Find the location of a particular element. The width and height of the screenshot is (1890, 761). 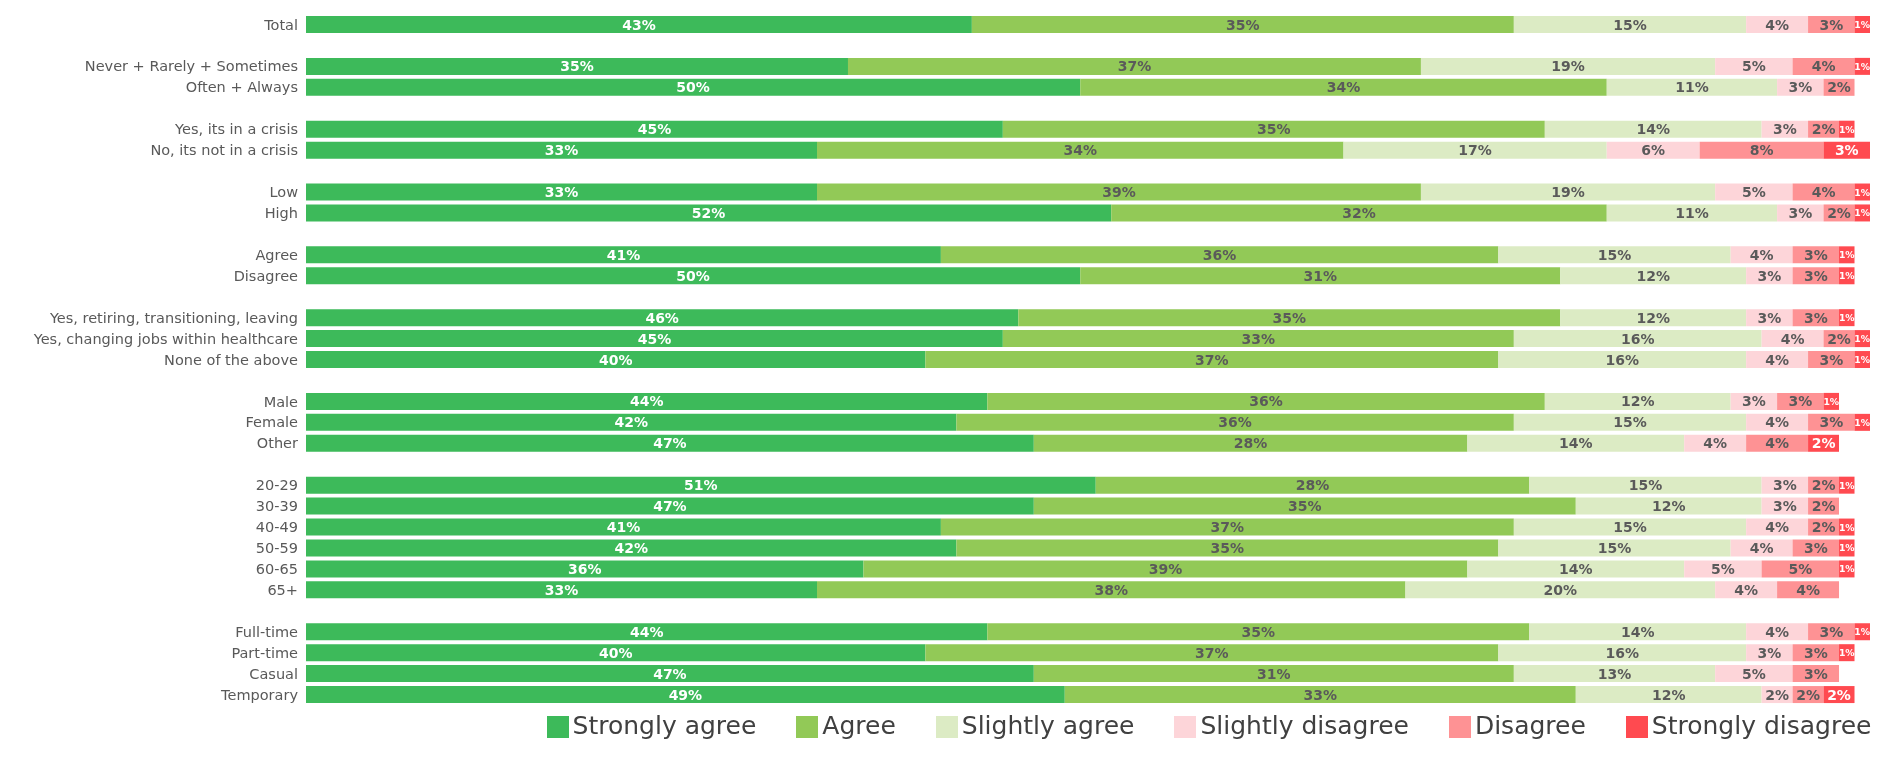

data-label: 39% is located at coordinates (1165, 568).